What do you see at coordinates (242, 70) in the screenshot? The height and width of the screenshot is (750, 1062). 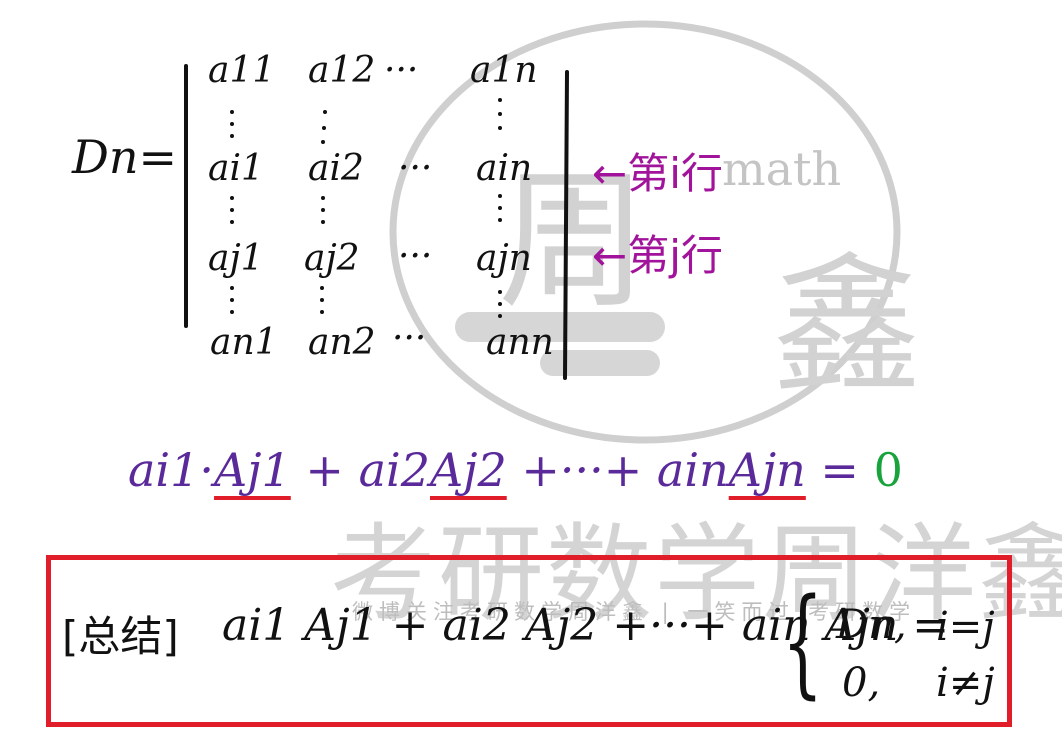 I see `matrix-entry: a11` at bounding box center [242, 70].